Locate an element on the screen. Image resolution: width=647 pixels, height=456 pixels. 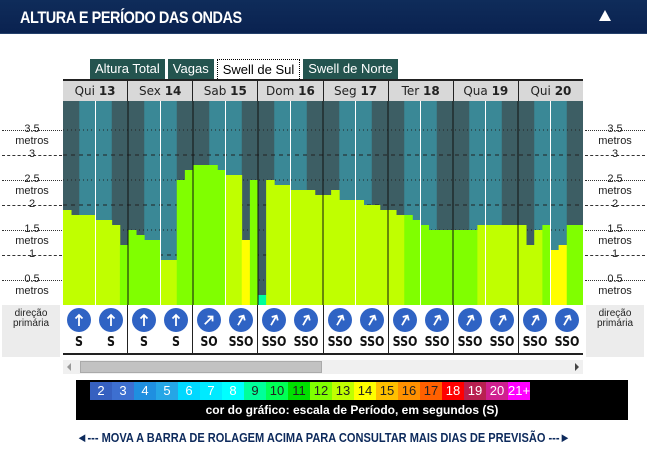
y-axis-right: 3.5 metros 3 2.5 metros 2 1.5 metros 1 0.5 metros is located at coordinates (615, 203).